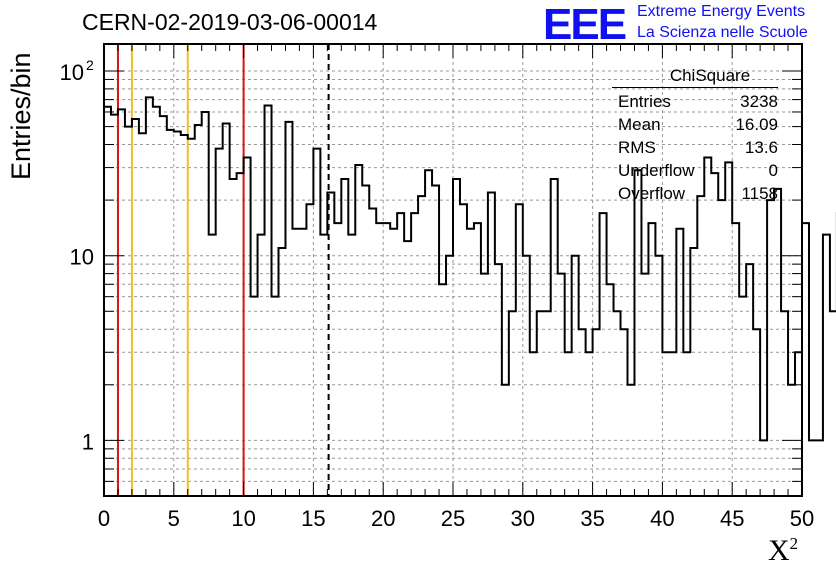 This screenshot has width=836, height=572. What do you see at coordinates (698, 101) in the screenshot?
I see `stats-row-entries: Entries 3238` at bounding box center [698, 101].